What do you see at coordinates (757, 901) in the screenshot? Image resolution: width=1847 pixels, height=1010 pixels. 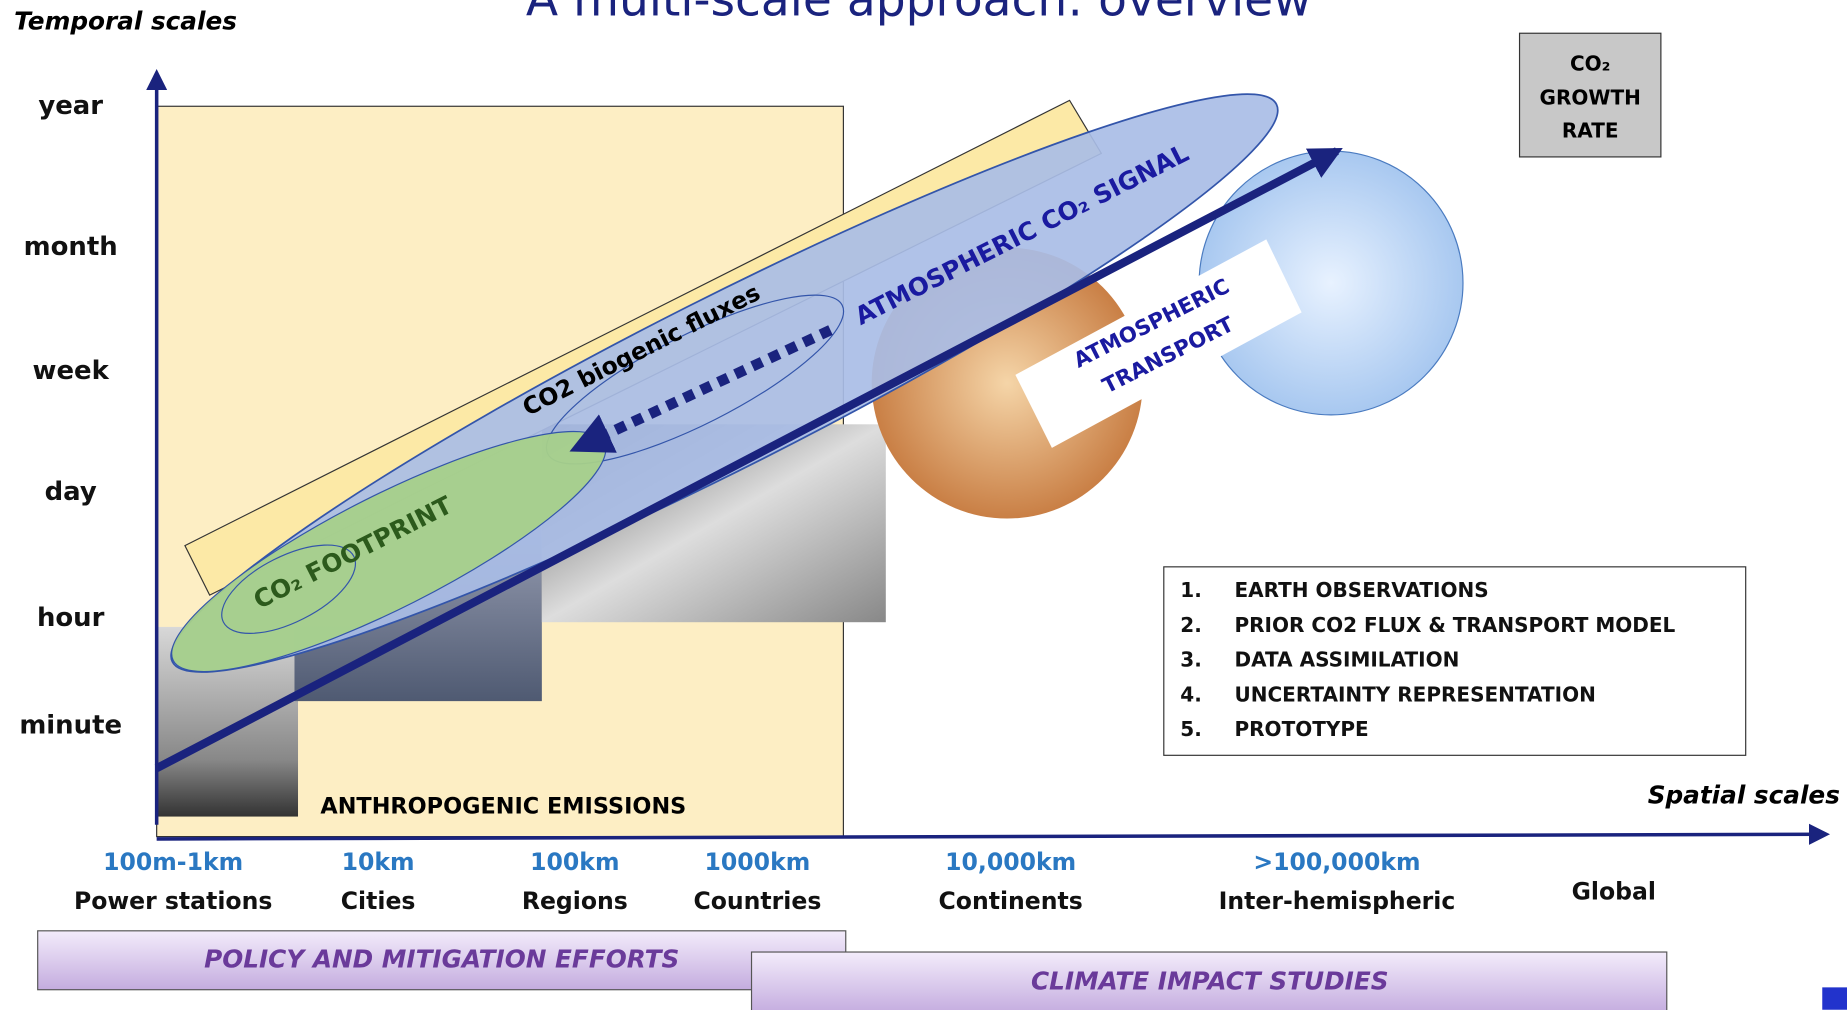 I see `spatial-name: Countries` at bounding box center [757, 901].